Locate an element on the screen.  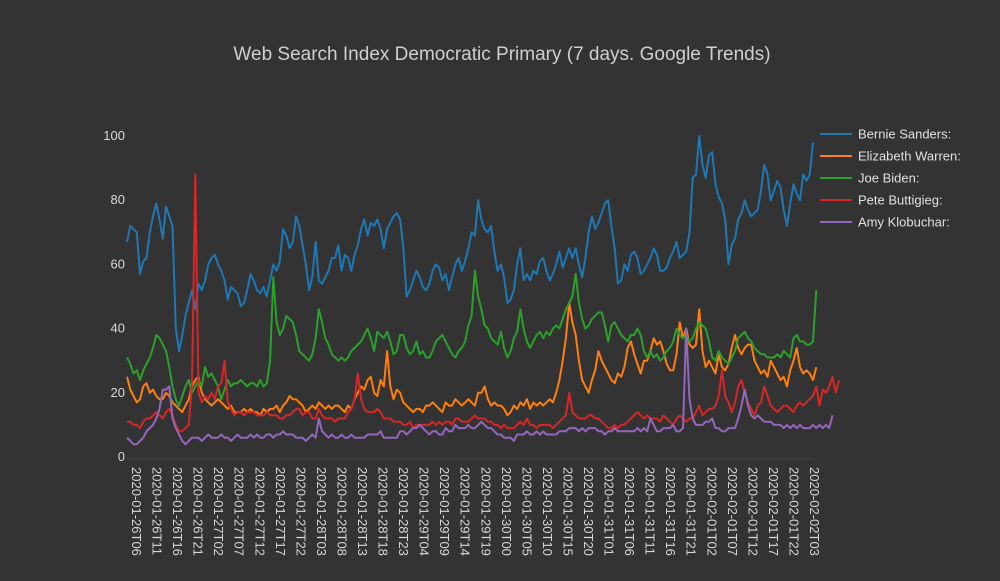
legend-item: Joe Biden: is located at coordinates (869, 178).